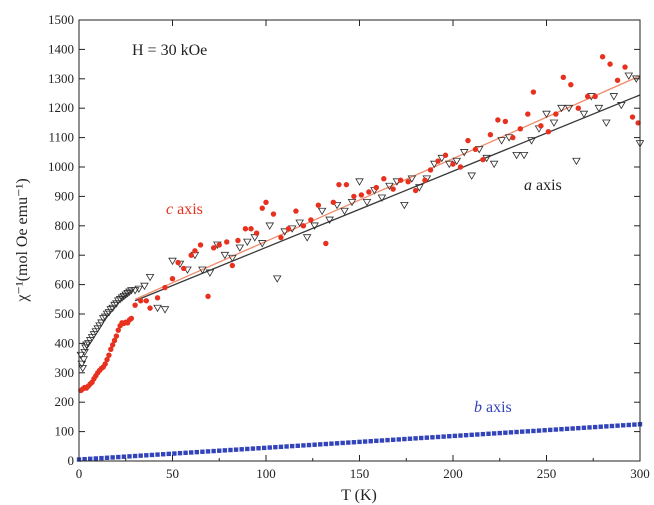 The width and height of the screenshot is (654, 505). I want to click on y-tick-label: 400, so click(65, 342).